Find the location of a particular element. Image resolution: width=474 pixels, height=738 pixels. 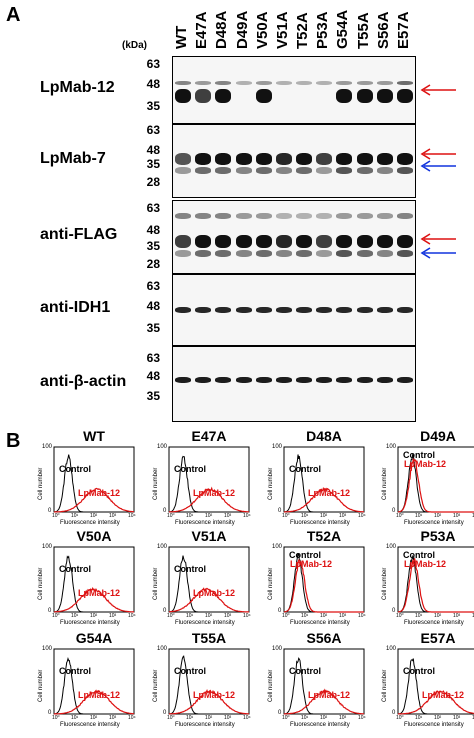

molecular-weight-marker: 48 is located at coordinates (153, 150).